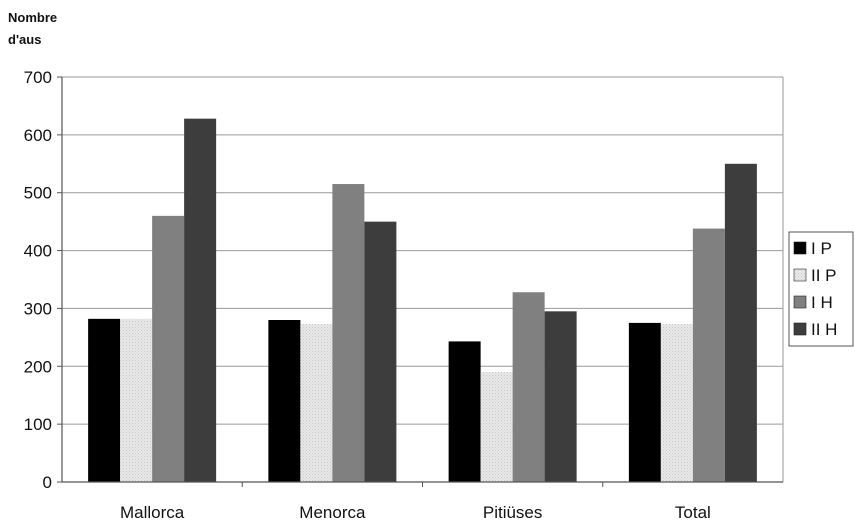 The height and width of the screenshot is (526, 855). What do you see at coordinates (561, 396) in the screenshot?
I see `bar-pitises-ii-h` at bounding box center [561, 396].